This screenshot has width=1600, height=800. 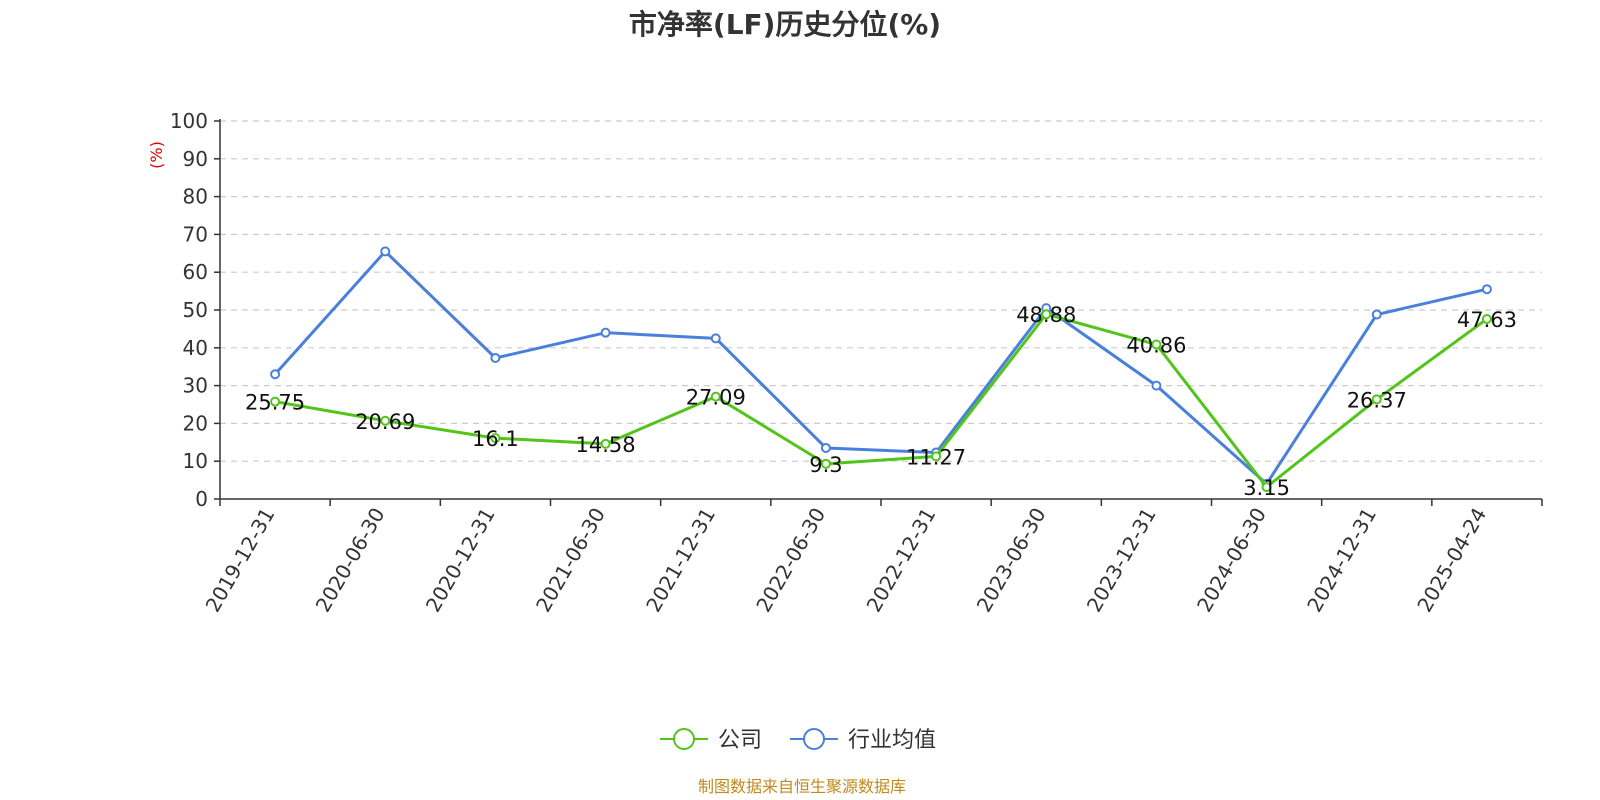 What do you see at coordinates (1231, 560) in the screenshot?
I see `x-tick-label: 2024-06-30` at bounding box center [1231, 560].